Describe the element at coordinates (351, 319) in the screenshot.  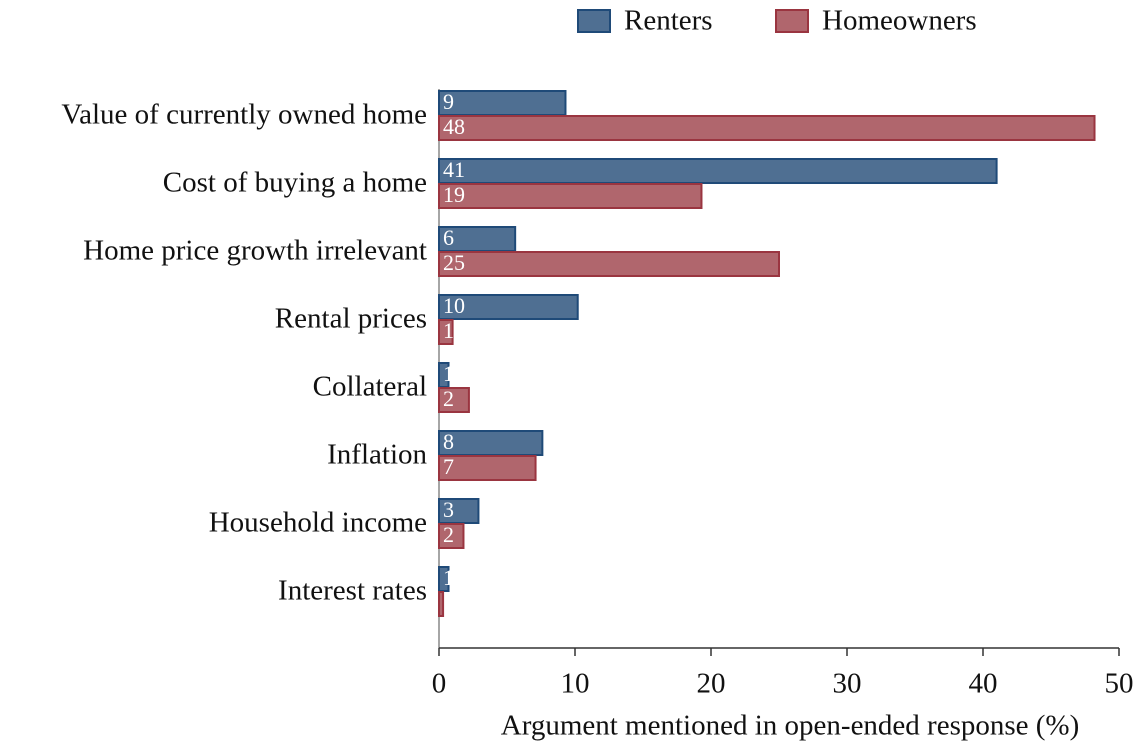
I see `y-tick-label: Rental prices` at that location.